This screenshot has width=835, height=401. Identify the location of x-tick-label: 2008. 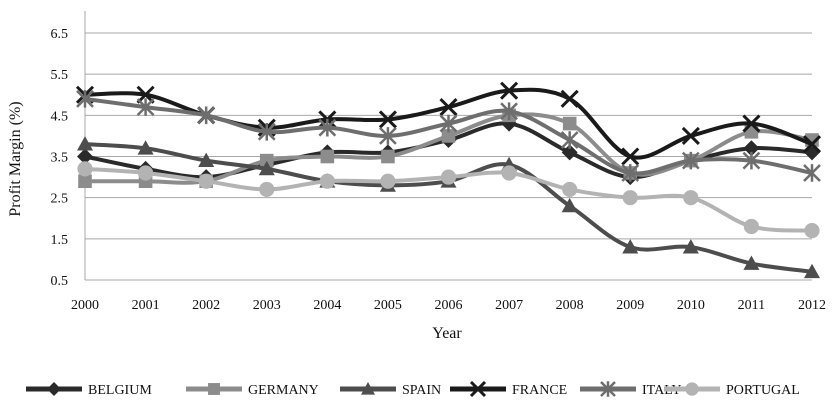
(570, 305).